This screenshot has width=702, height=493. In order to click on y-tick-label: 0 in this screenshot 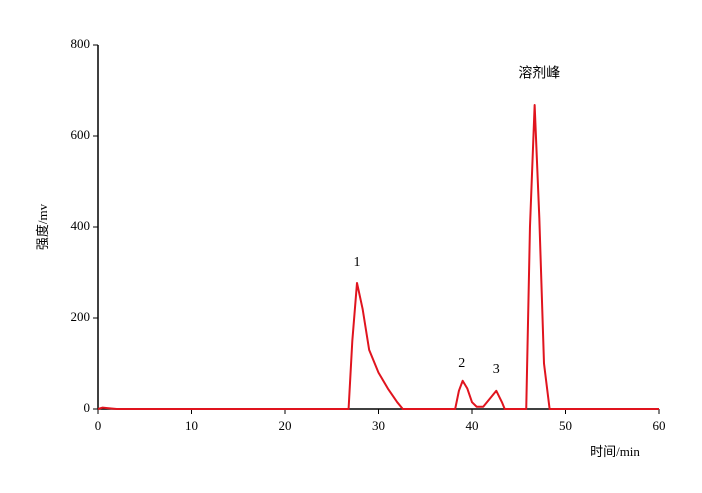, I will do `click(87, 407)`.